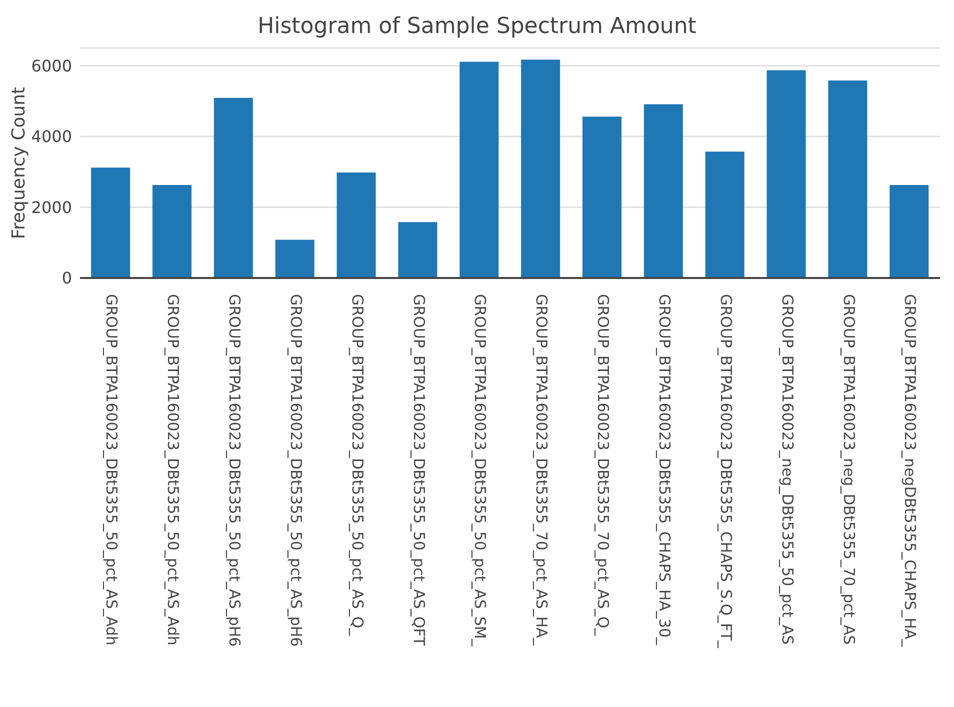 The width and height of the screenshot is (954, 707). Describe the element at coordinates (67, 278) in the screenshot. I see `y-tick-label: 0` at that location.